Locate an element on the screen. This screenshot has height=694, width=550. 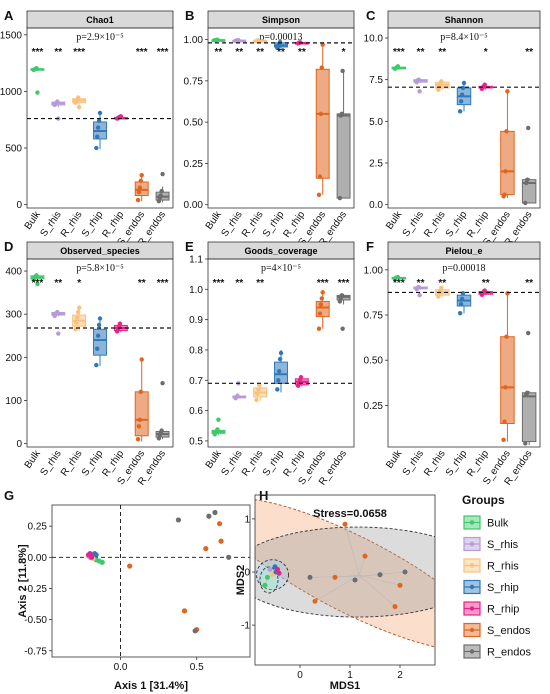
legend-item-s_endos: S_endos is located at coordinates (497, 630).